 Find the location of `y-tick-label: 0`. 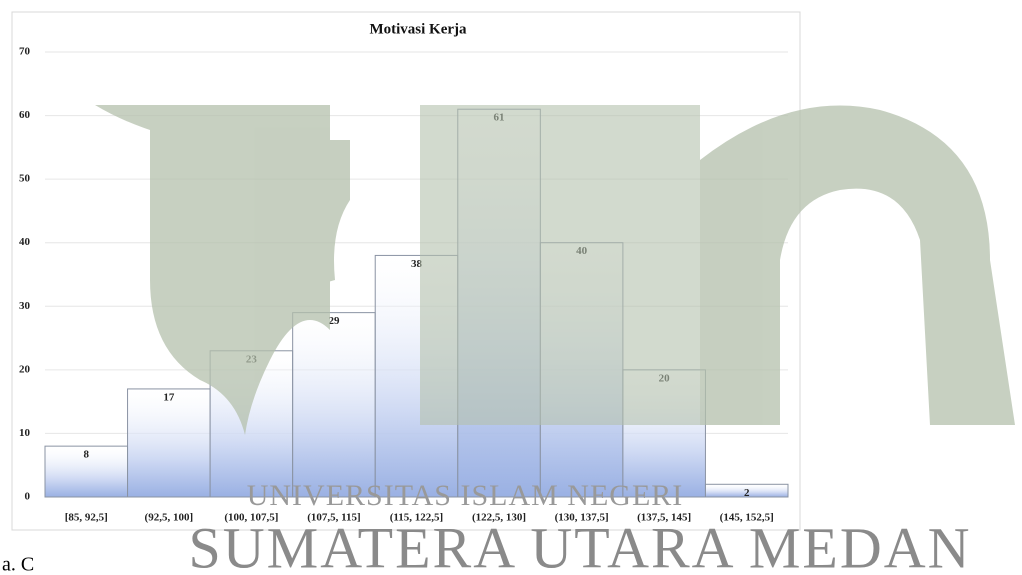

y-tick-label: 0 is located at coordinates (28, 497).